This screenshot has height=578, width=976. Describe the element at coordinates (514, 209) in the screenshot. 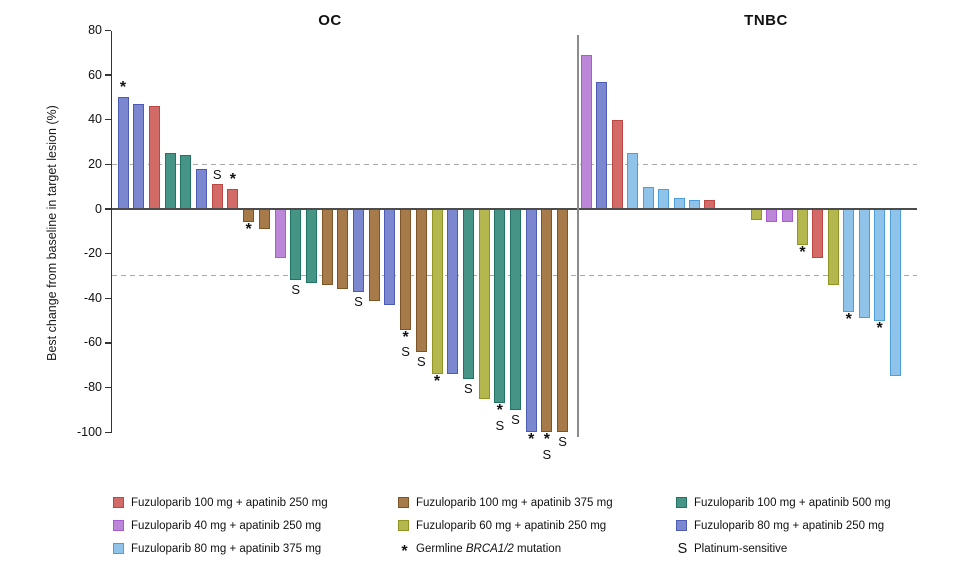

I see `zero-line` at that location.